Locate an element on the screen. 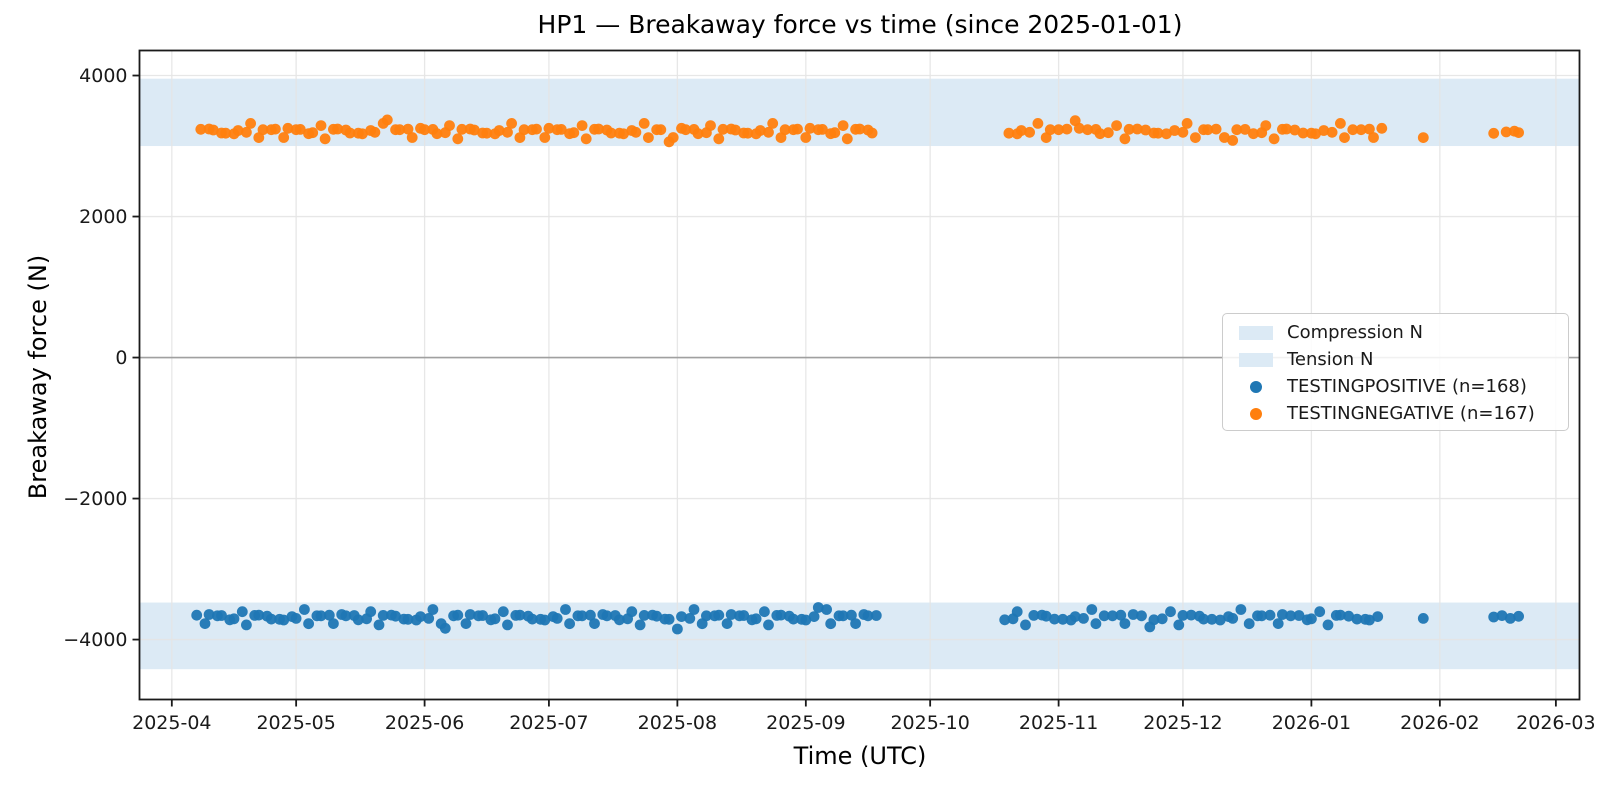 The image size is (1618, 786). legend-label: Compression N is located at coordinates (1355, 332).